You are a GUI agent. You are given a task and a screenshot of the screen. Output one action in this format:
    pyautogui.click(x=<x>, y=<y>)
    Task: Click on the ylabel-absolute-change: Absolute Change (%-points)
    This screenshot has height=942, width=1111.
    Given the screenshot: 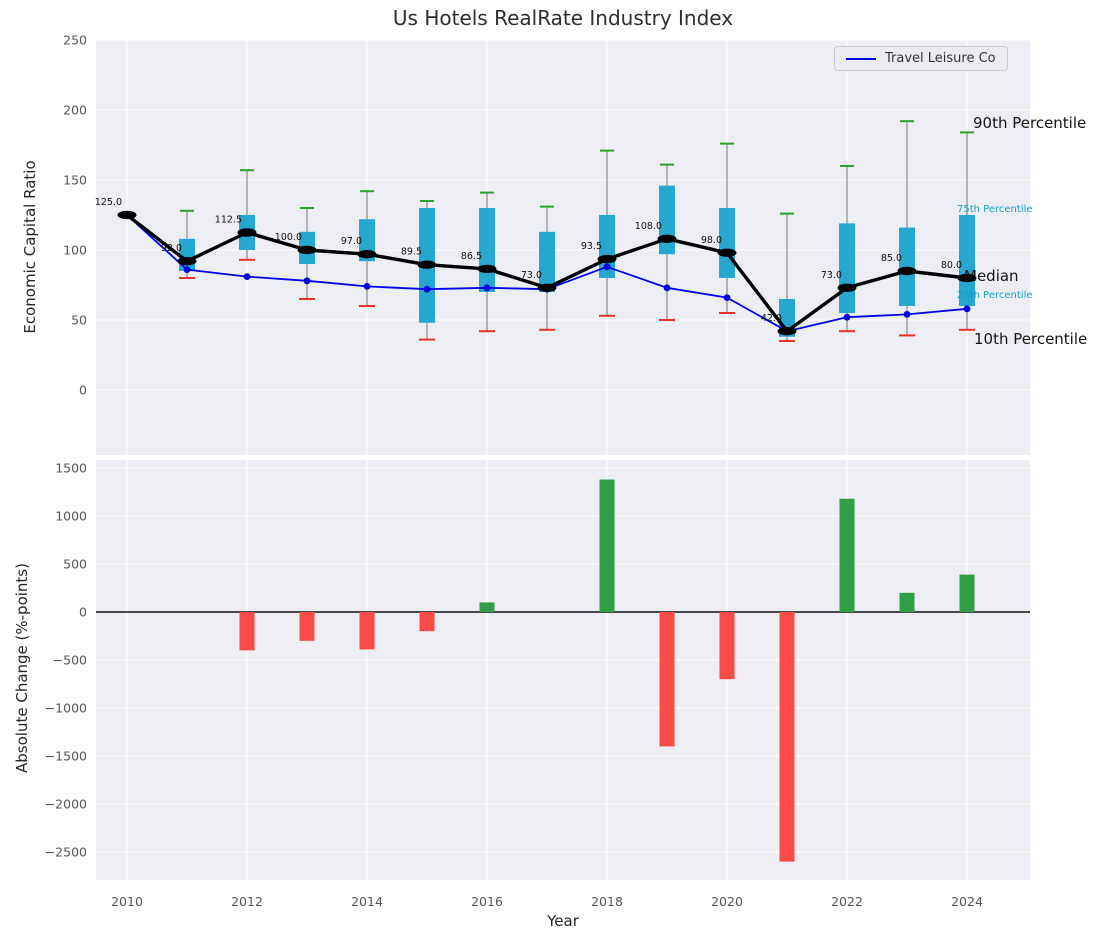 What is the action you would take?
    pyautogui.click(x=22, y=668)
    